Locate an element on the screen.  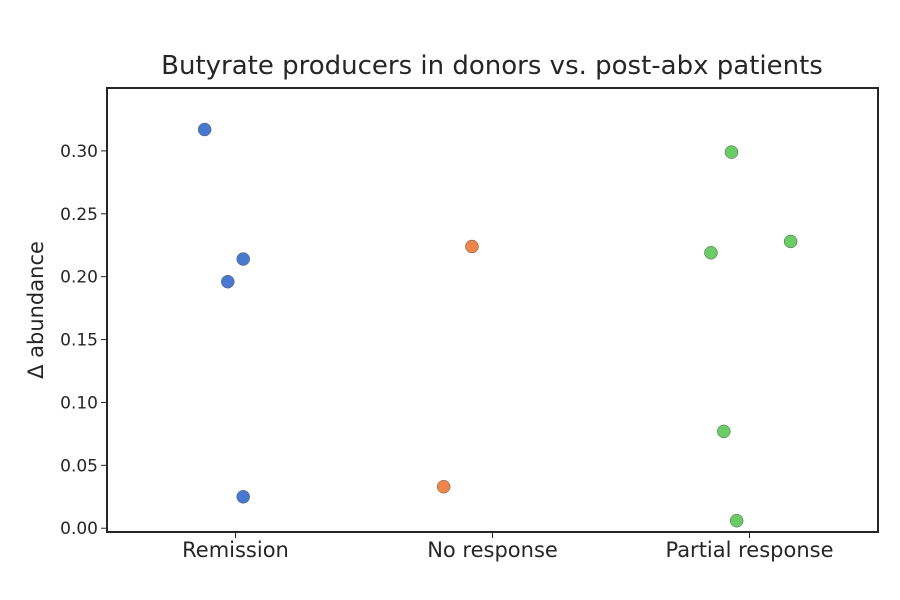
x-axis-ticks: Remission No response Partial response is located at coordinates (508, 547).